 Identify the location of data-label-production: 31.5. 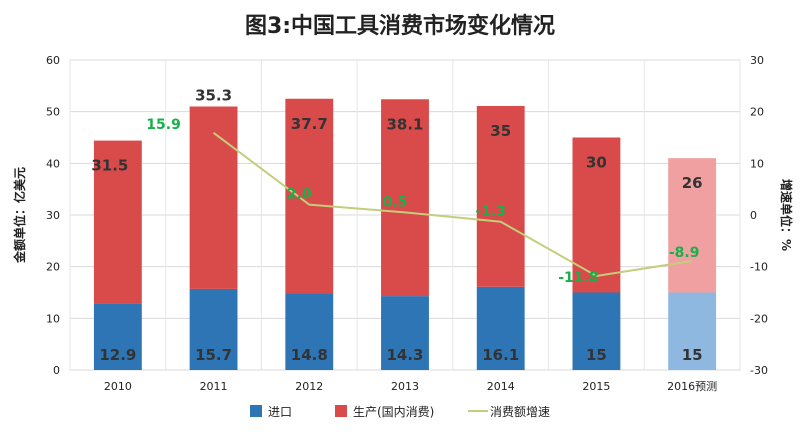
(109, 166).